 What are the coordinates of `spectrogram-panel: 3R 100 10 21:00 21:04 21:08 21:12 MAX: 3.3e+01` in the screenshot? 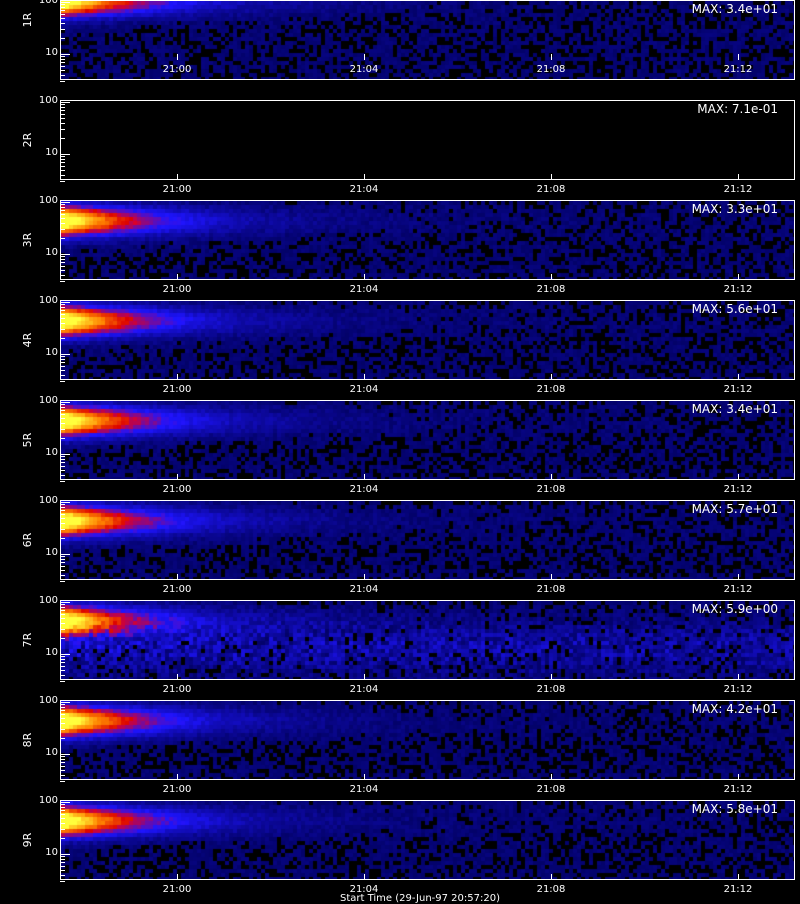 It's located at (400, 247).